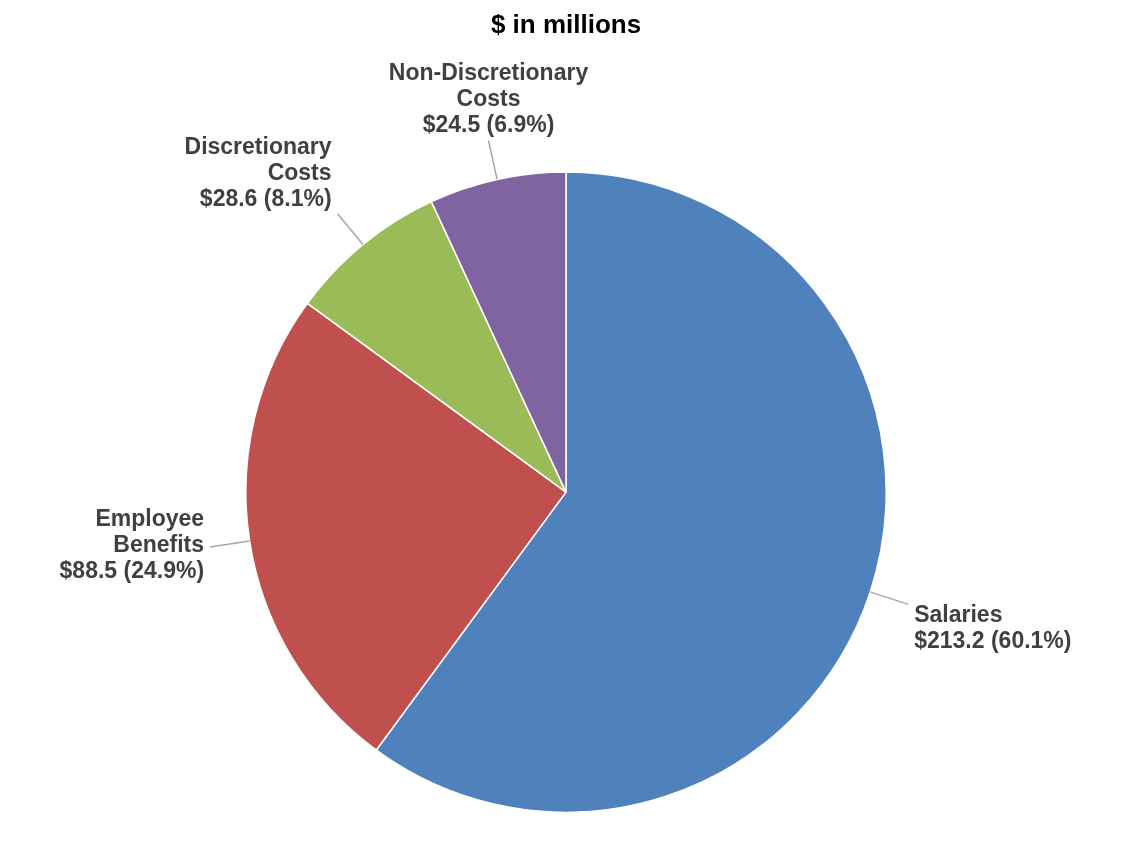  I want to click on data-label: $24.5 (6.9%), so click(488, 124).